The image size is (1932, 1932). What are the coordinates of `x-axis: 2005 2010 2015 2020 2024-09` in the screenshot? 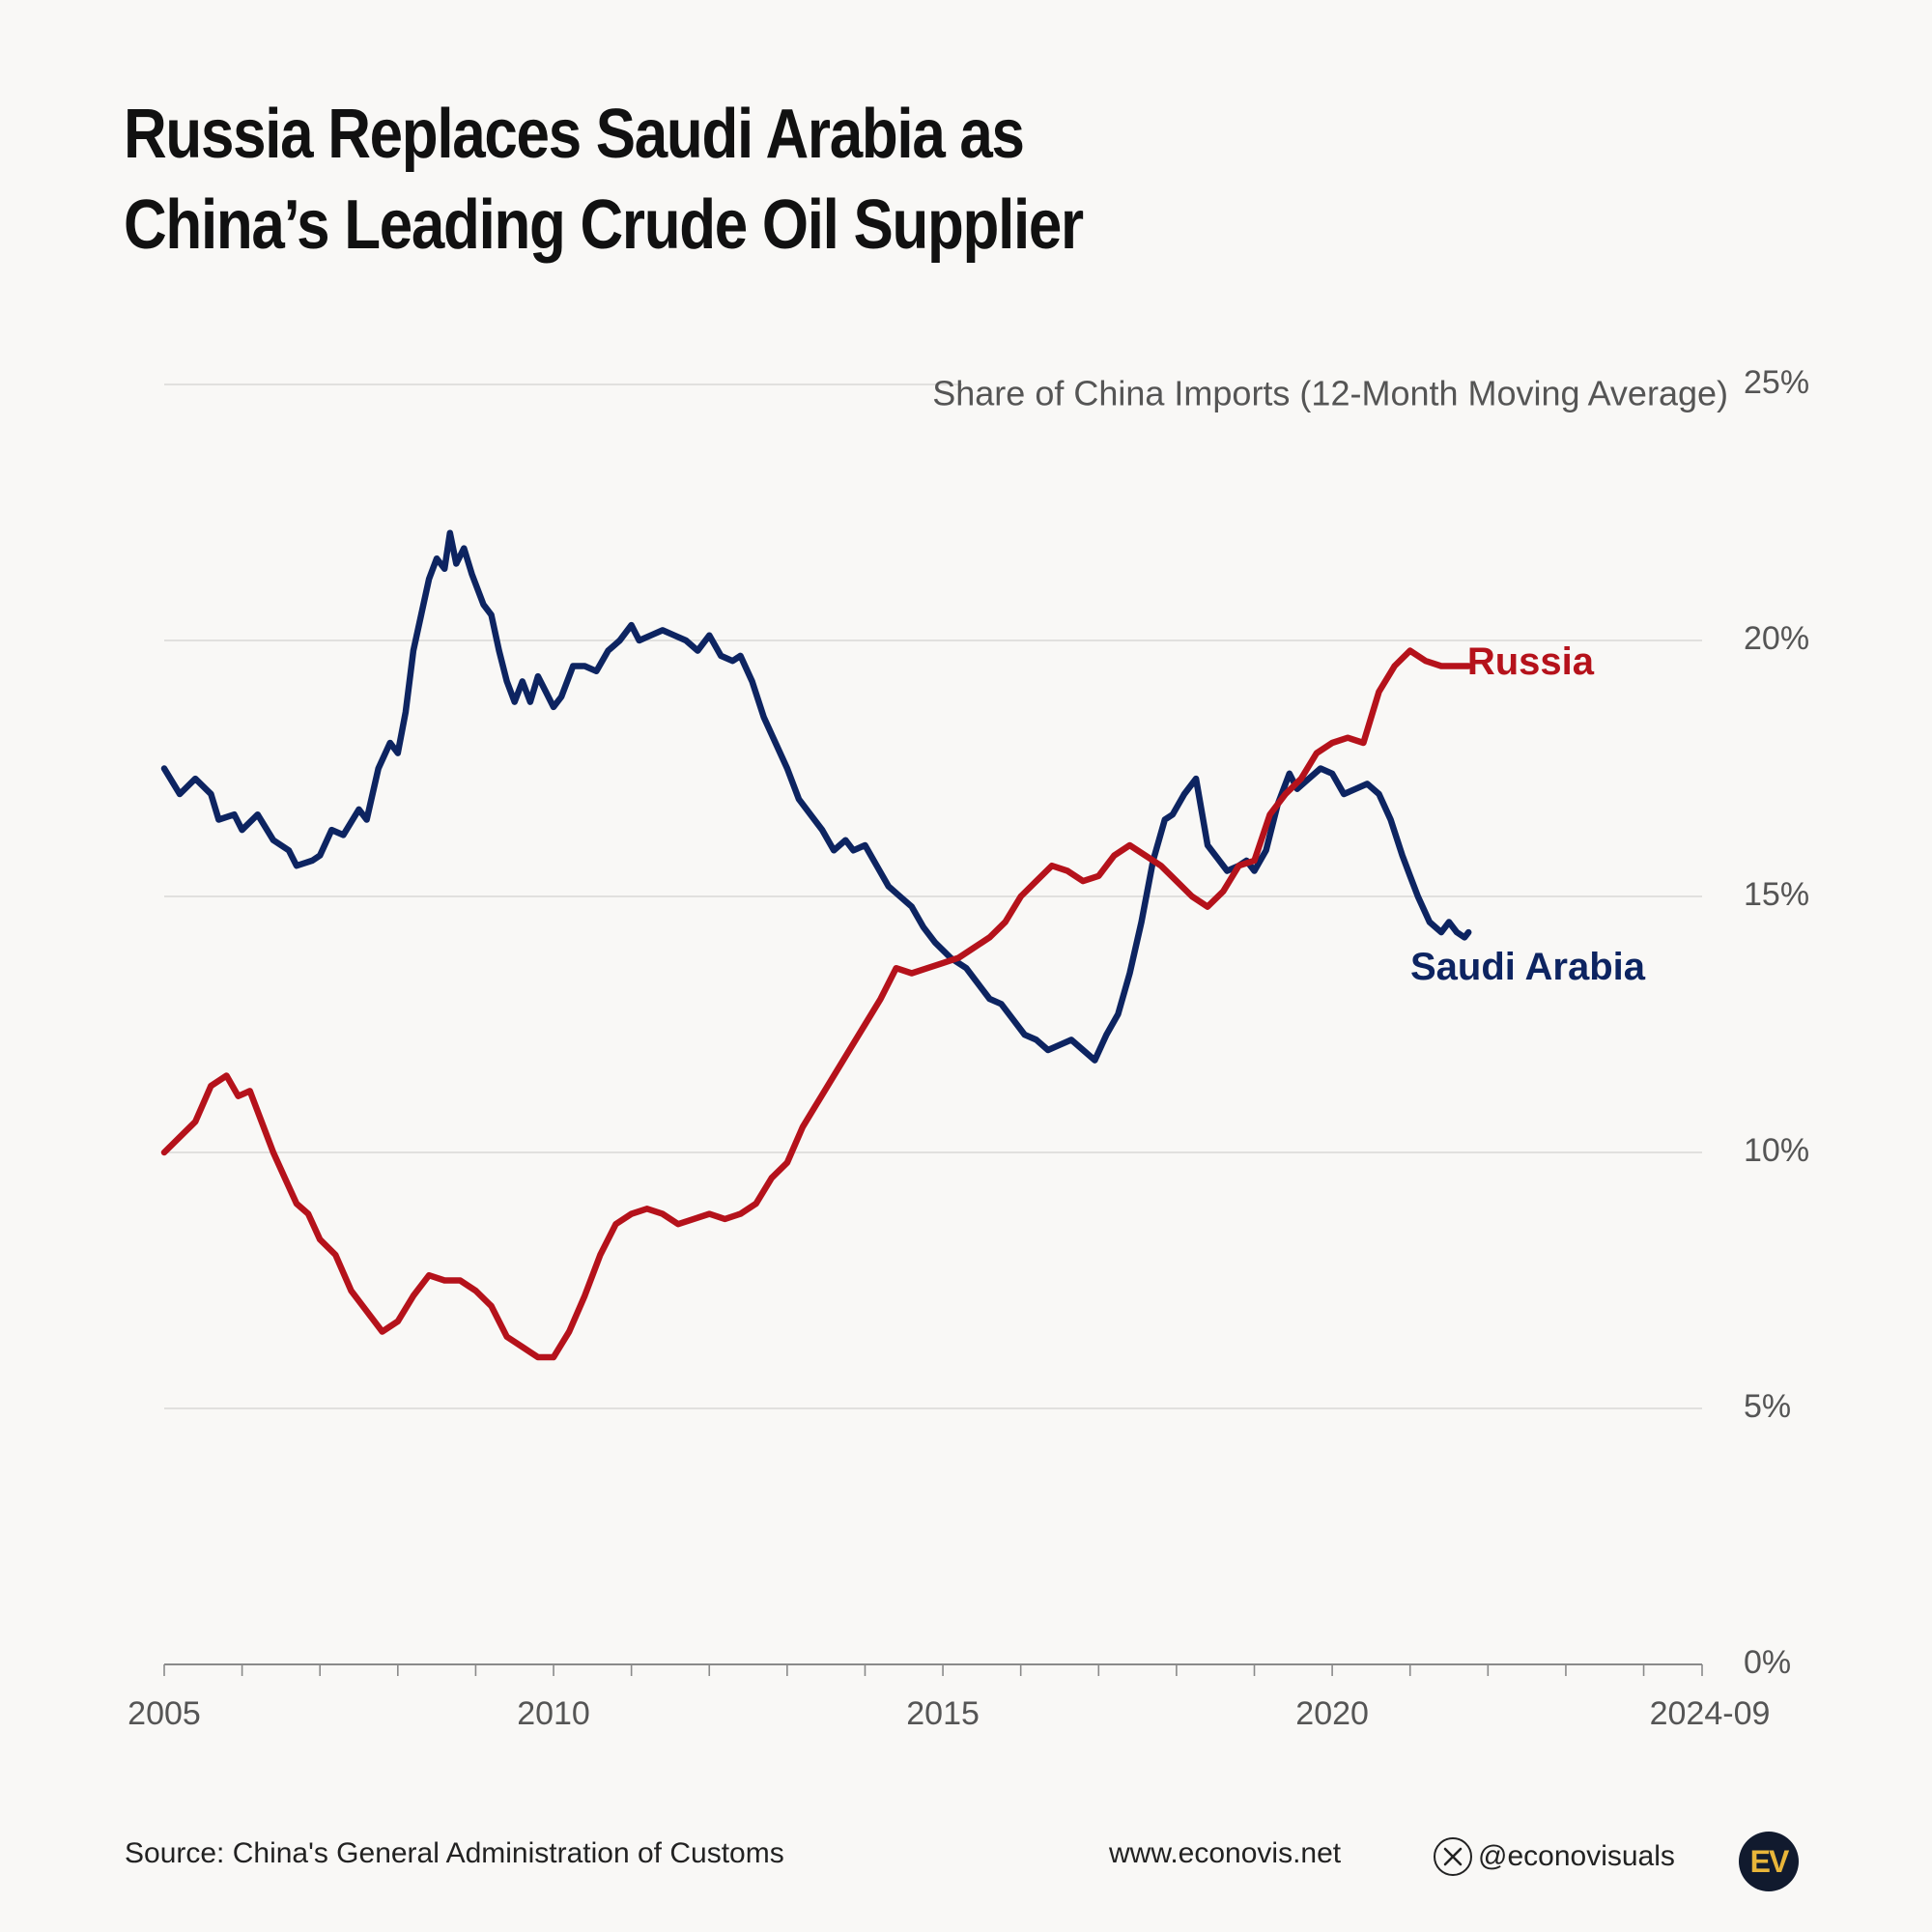 It's located at (949, 1698).